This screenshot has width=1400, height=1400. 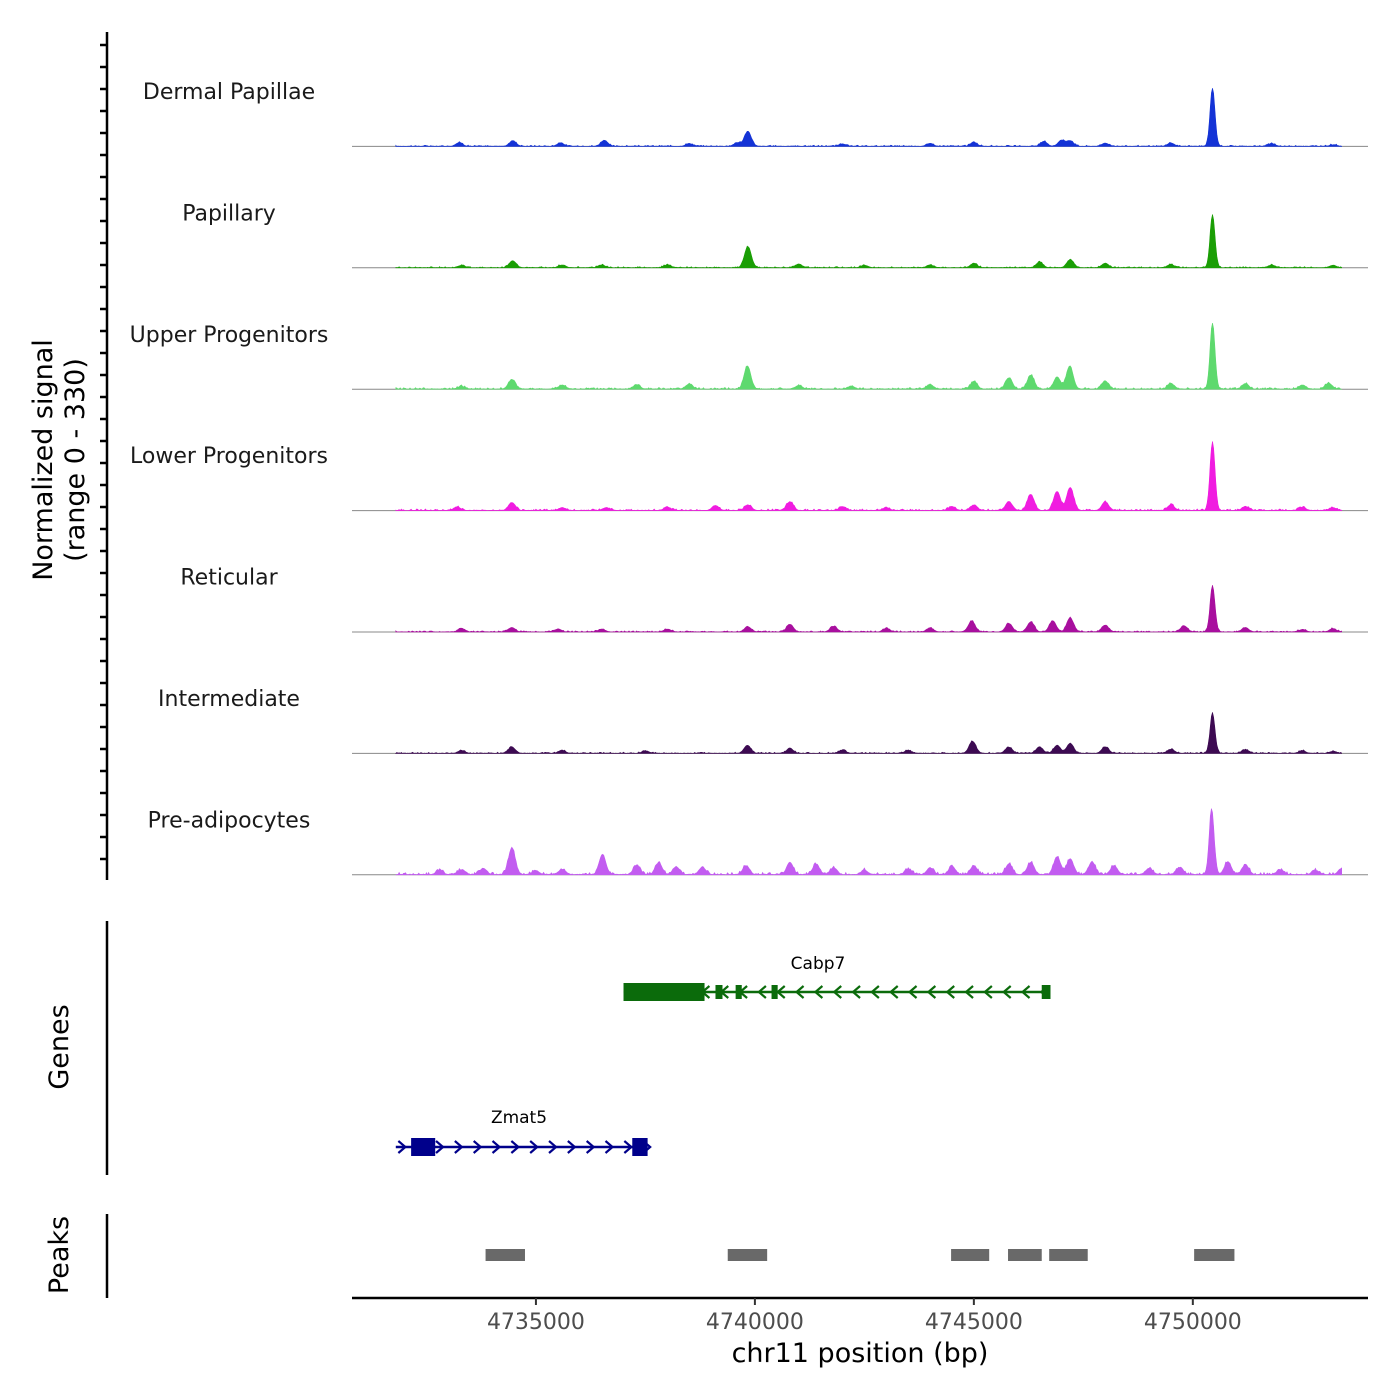 What do you see at coordinates (59, 1255) in the screenshot?
I see `peaks-ylabel: Peaks` at bounding box center [59, 1255].